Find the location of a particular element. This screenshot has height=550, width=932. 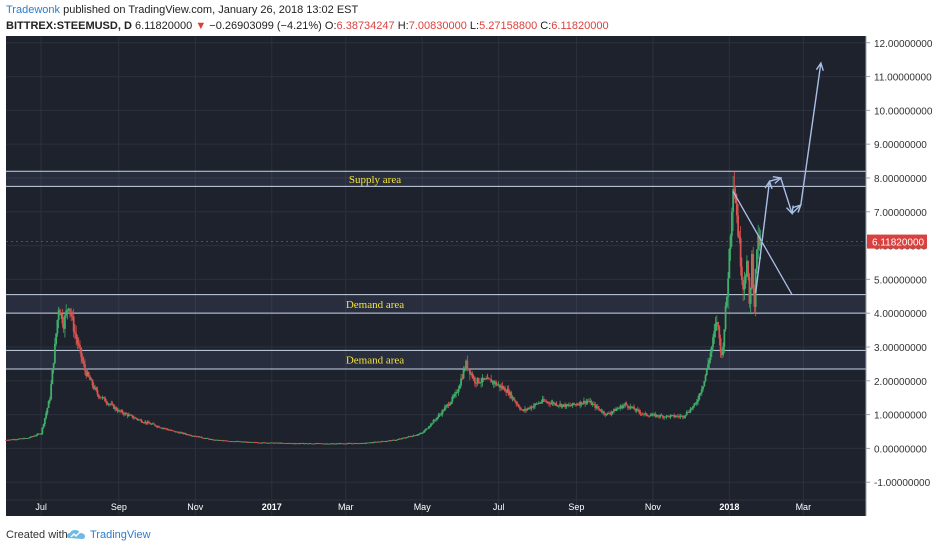

y-tick-label: 0.00000000 is located at coordinates (900, 449).